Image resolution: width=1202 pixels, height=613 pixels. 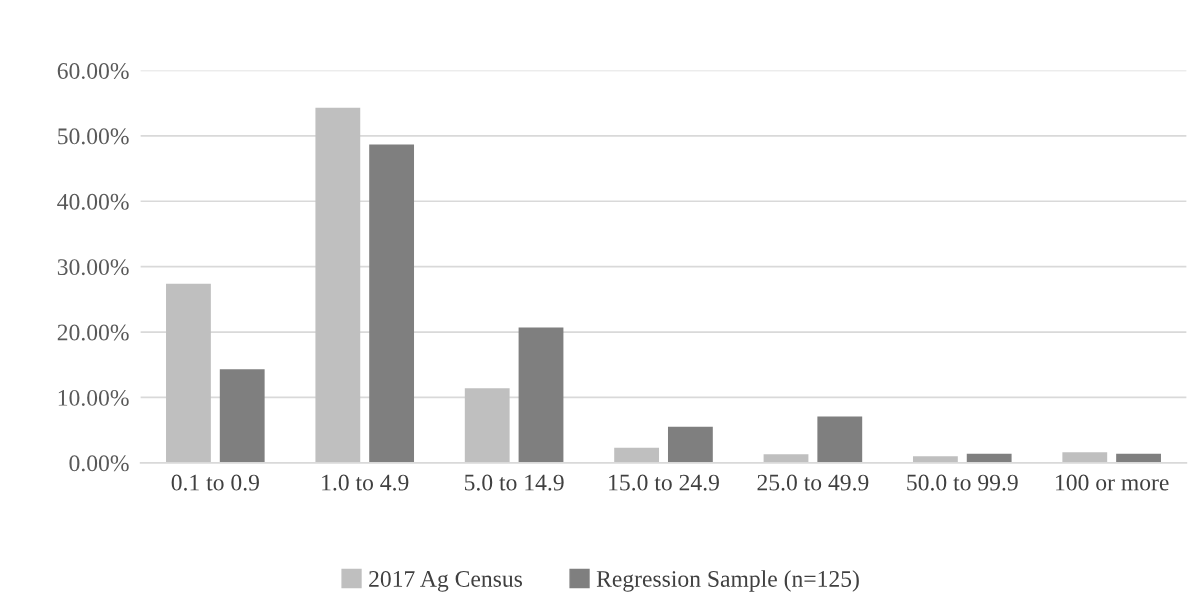 What do you see at coordinates (664, 482) in the screenshot?
I see `x-tick-label: 15.0 to 24.9` at bounding box center [664, 482].